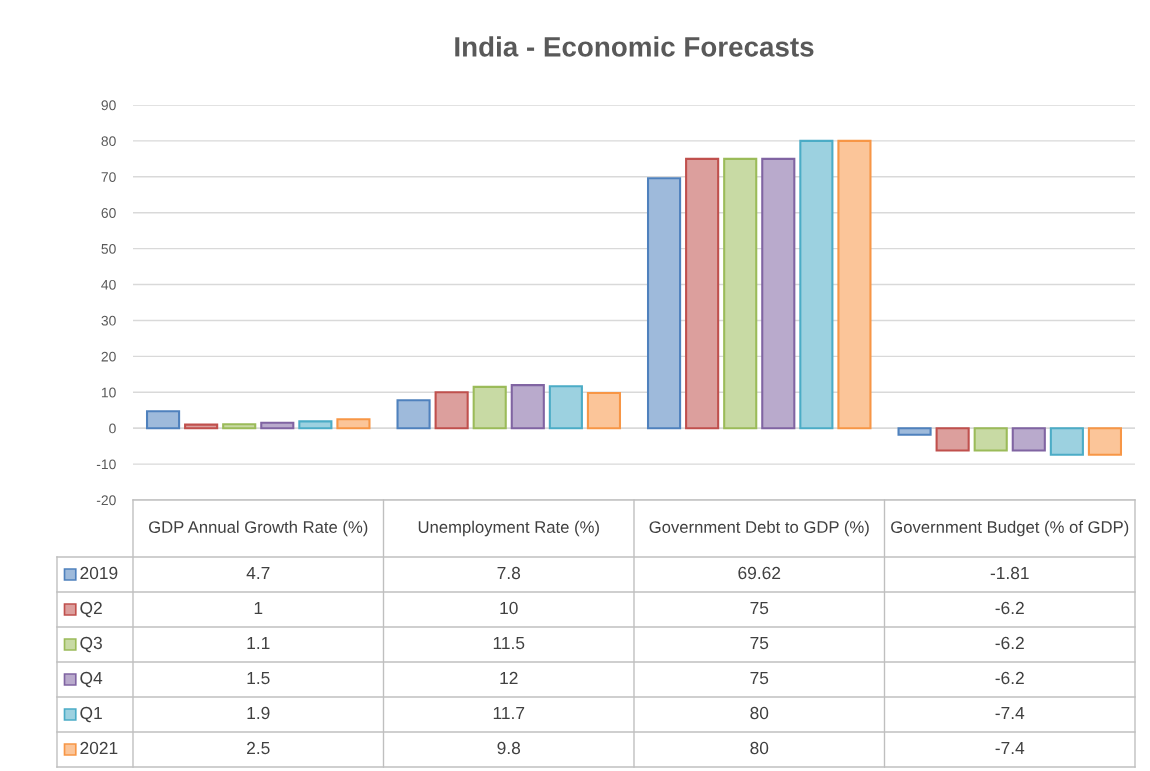  I want to click on y-tick-label: 70, so click(108, 177).